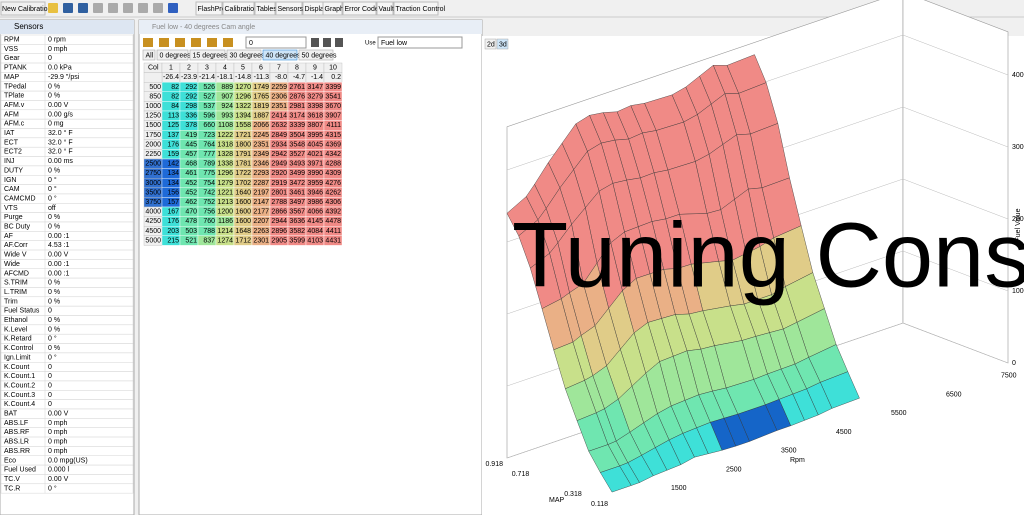 Image resolution: width=1024 pixels, height=515 pixels. What do you see at coordinates (227, 116) in the screenshot?
I see `fuel-value: 993` at bounding box center [227, 116].